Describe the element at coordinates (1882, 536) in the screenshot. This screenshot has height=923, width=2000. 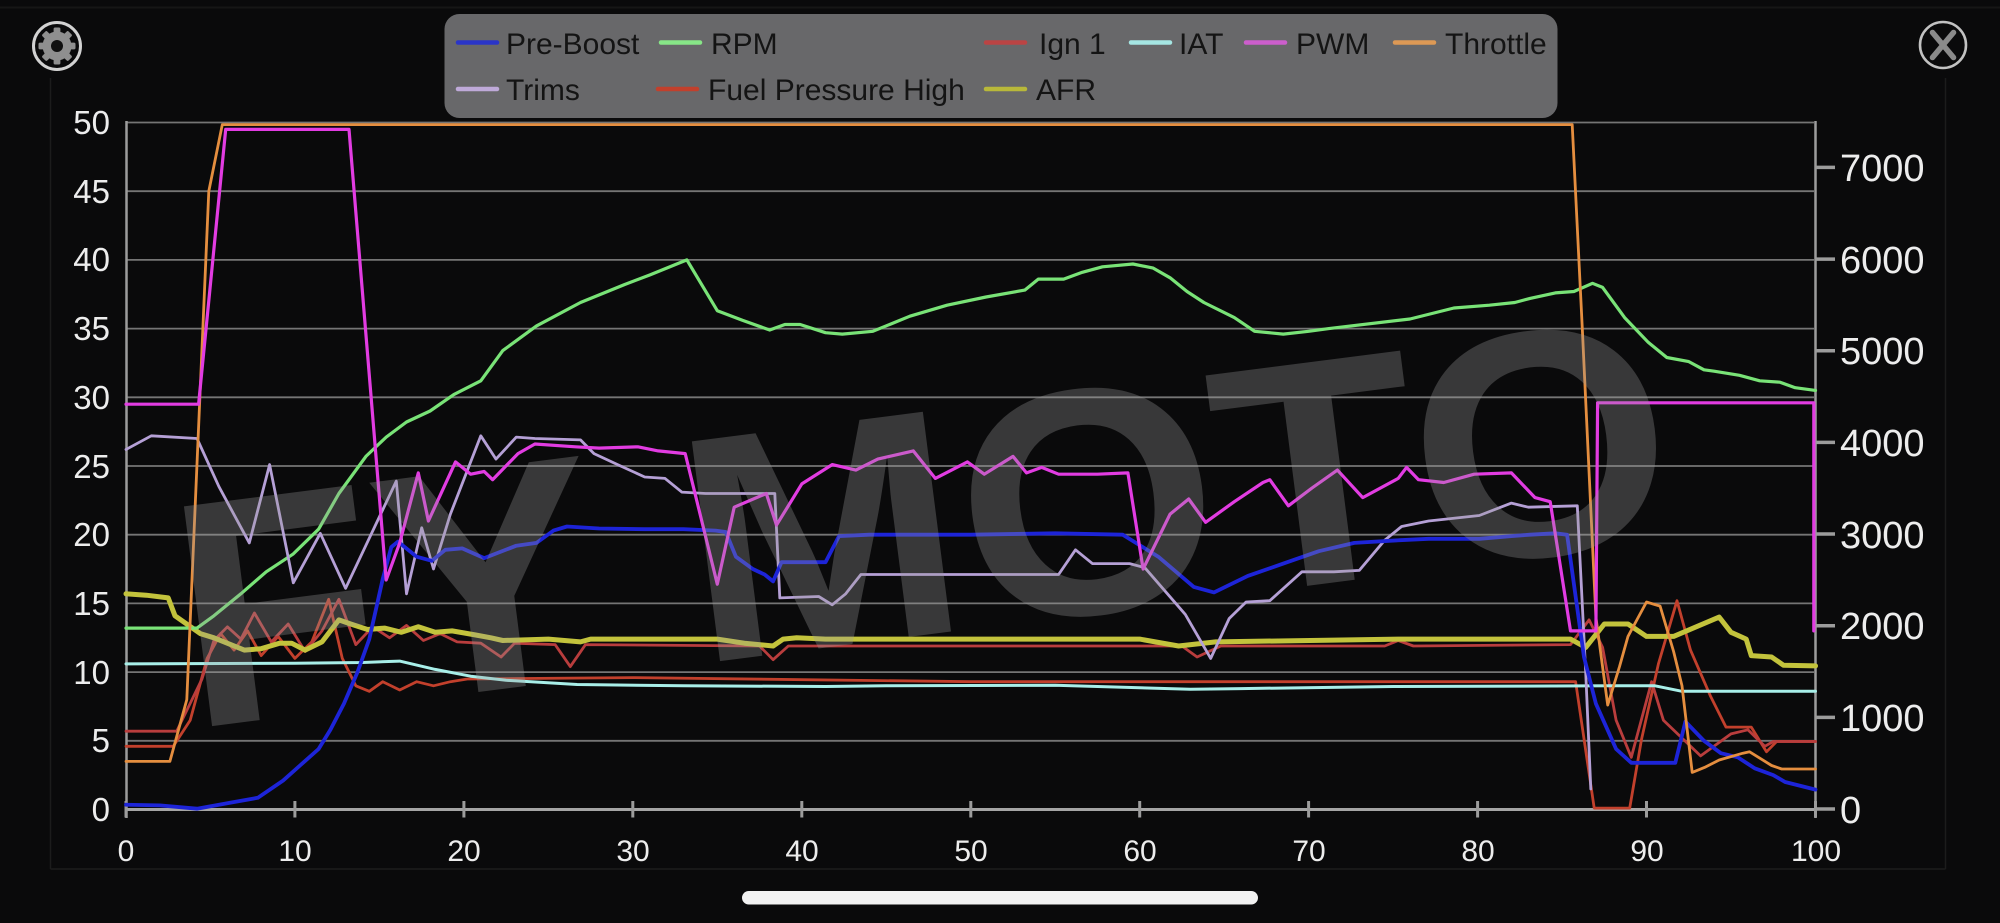
I see `svg-text: 3000` at that location.